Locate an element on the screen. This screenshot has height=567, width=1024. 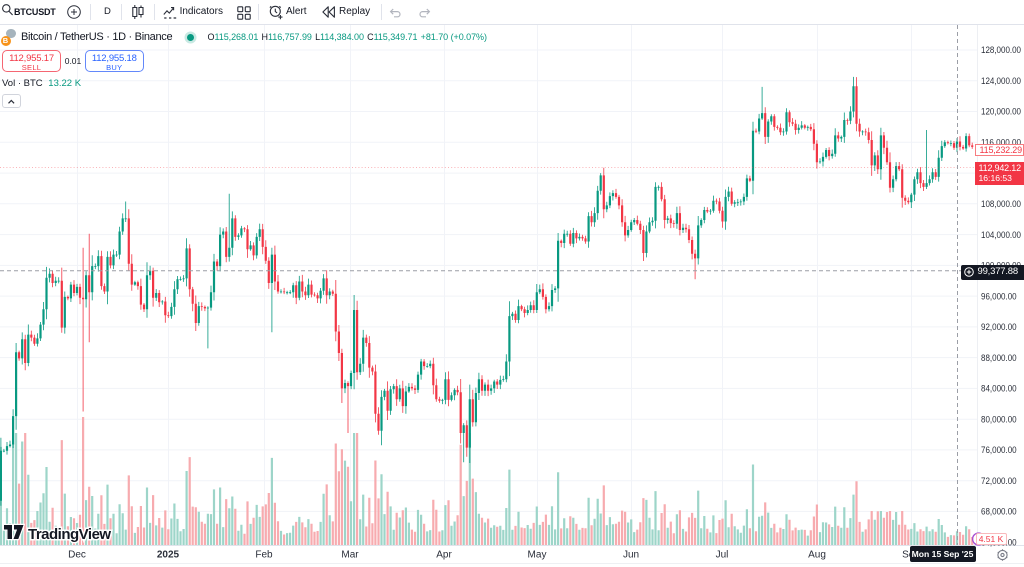
svg-text: 124,000.00 is located at coordinates (1001, 80).